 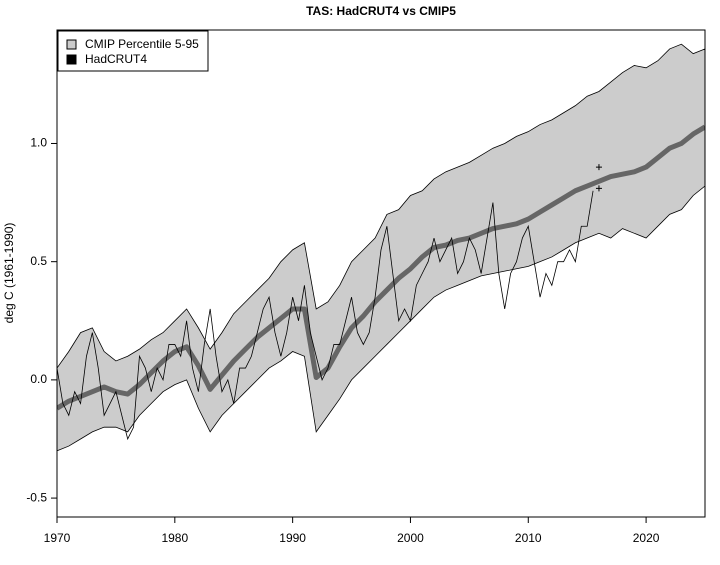 What do you see at coordinates (528, 538) in the screenshot?
I see `x-tick-label: 2010` at bounding box center [528, 538].